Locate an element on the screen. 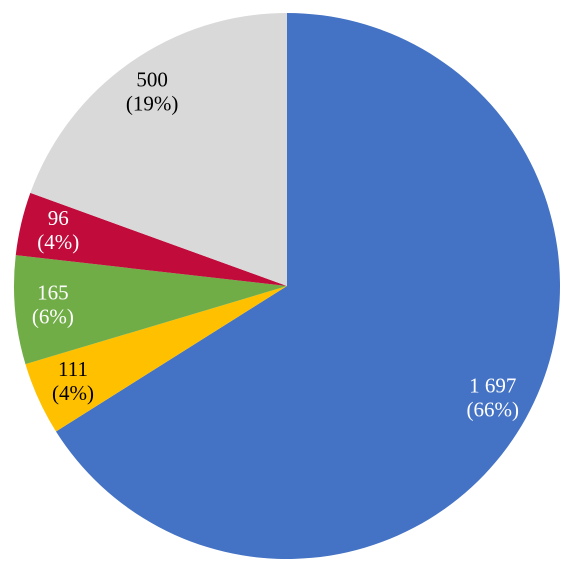  percent-label: (19%) is located at coordinates (152, 103).